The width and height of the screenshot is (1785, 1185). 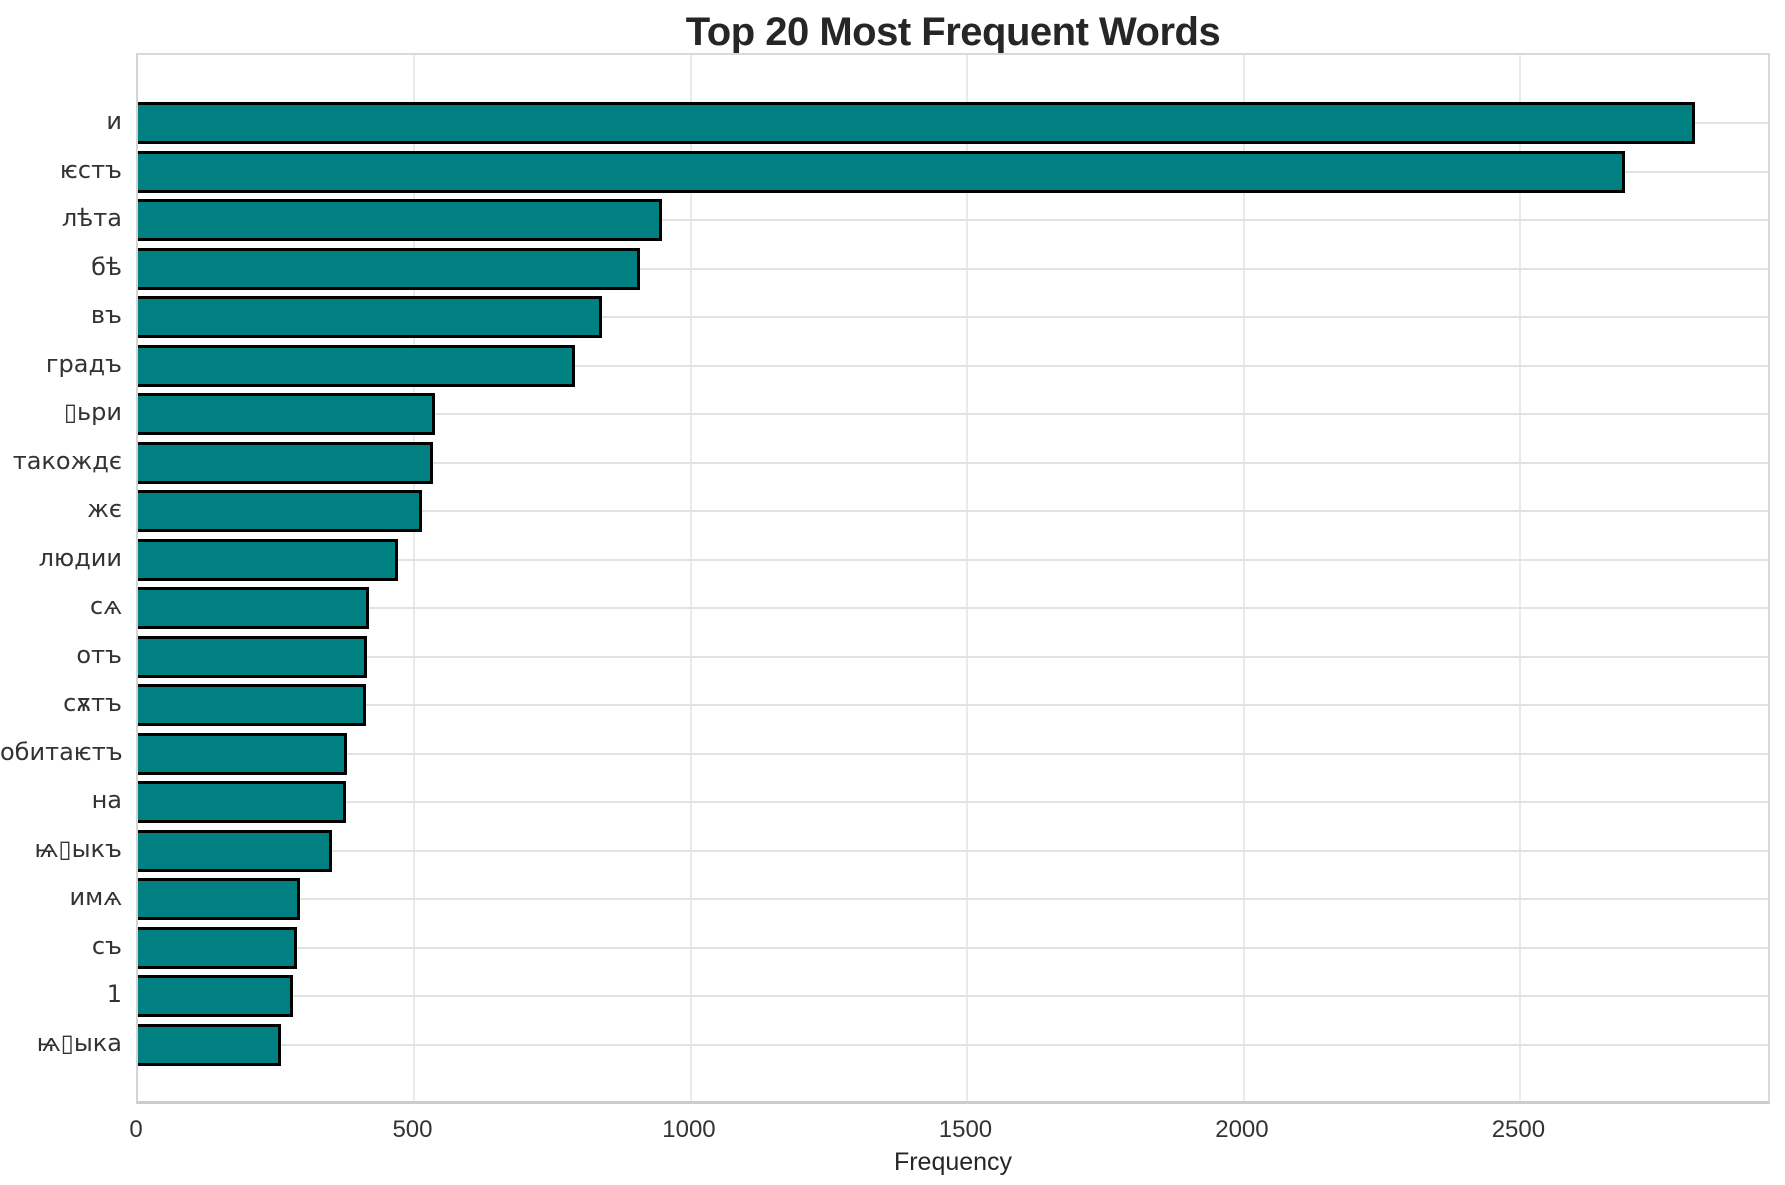 I want to click on y-tick-label: обитаѥтъ, so click(x=61, y=751).